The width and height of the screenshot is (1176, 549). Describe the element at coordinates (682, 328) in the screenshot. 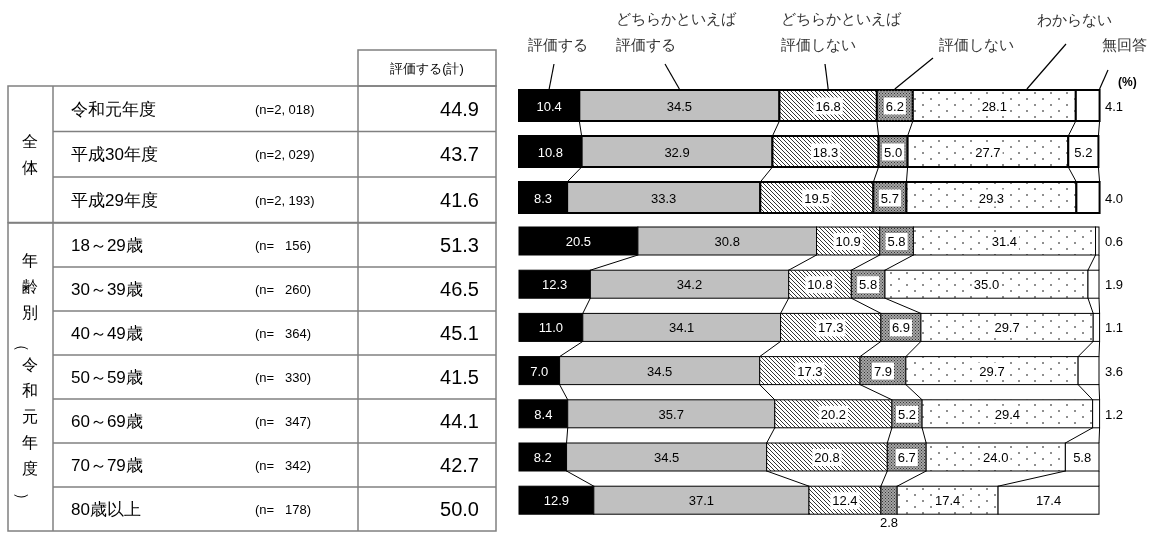

I see `data-label: 34.1` at that location.